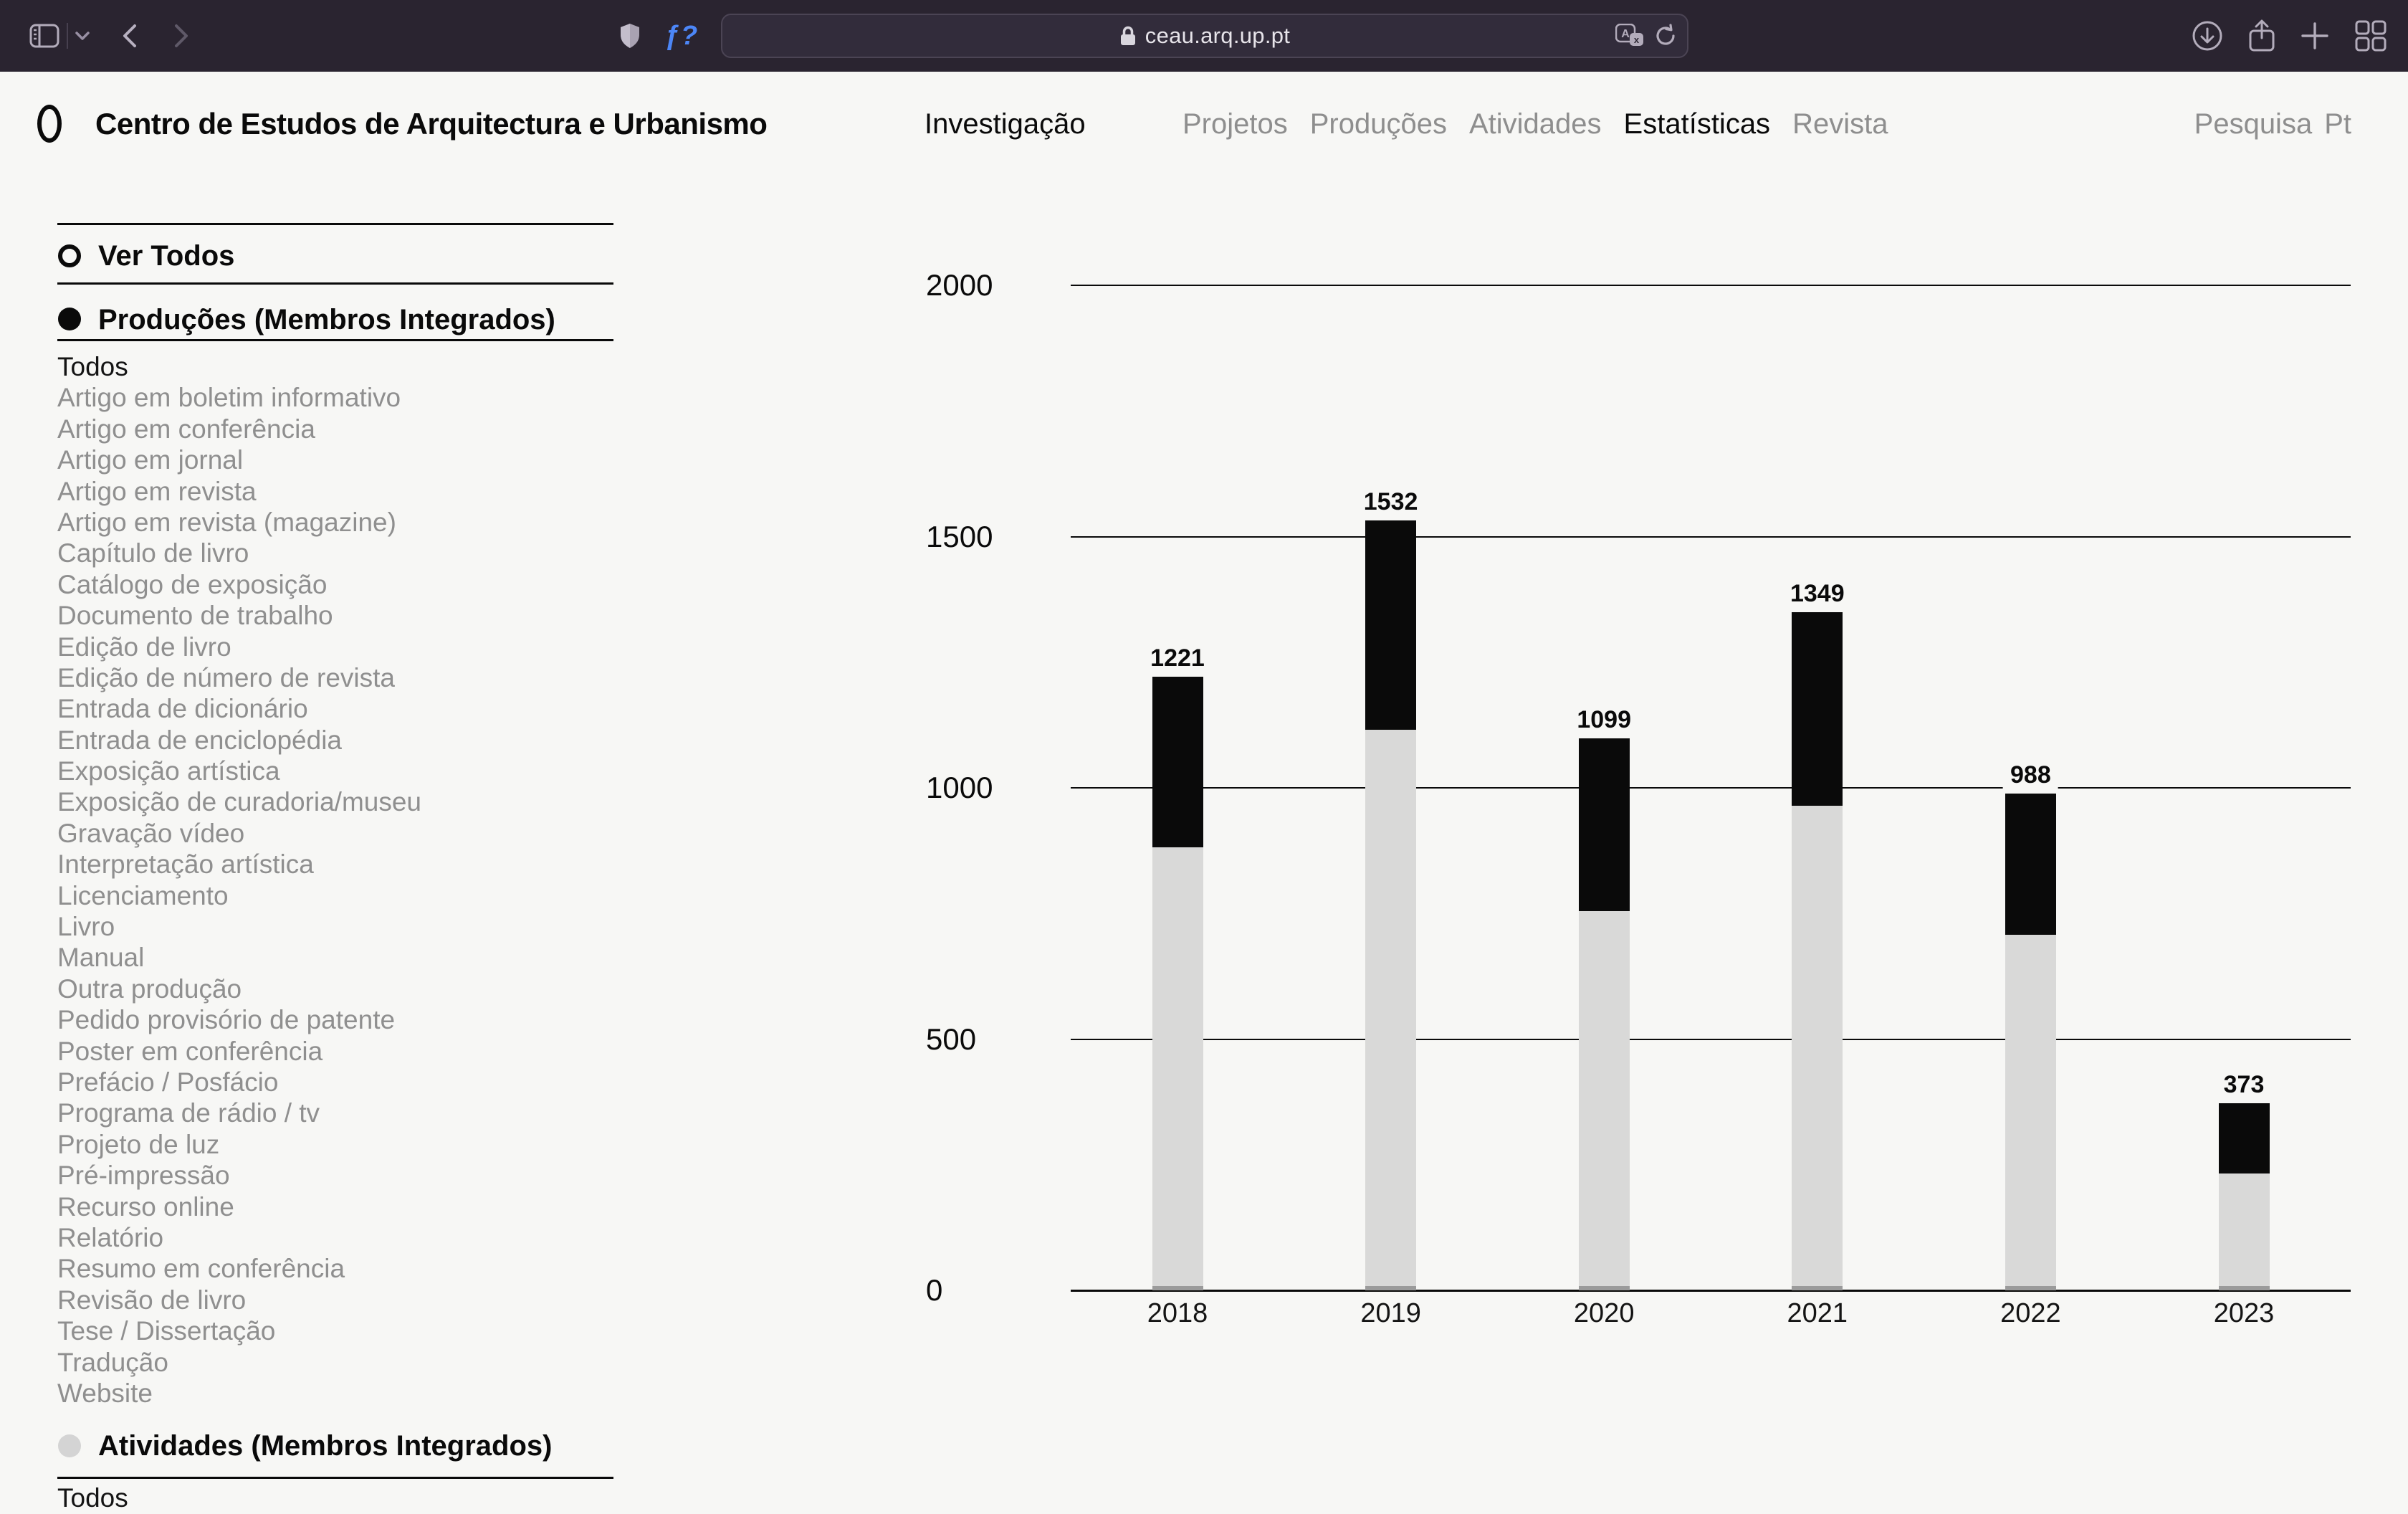 The height and width of the screenshot is (1514, 2408). Describe the element at coordinates (2244, 1229) in the screenshot. I see `bar-2023-segment-light` at that location.